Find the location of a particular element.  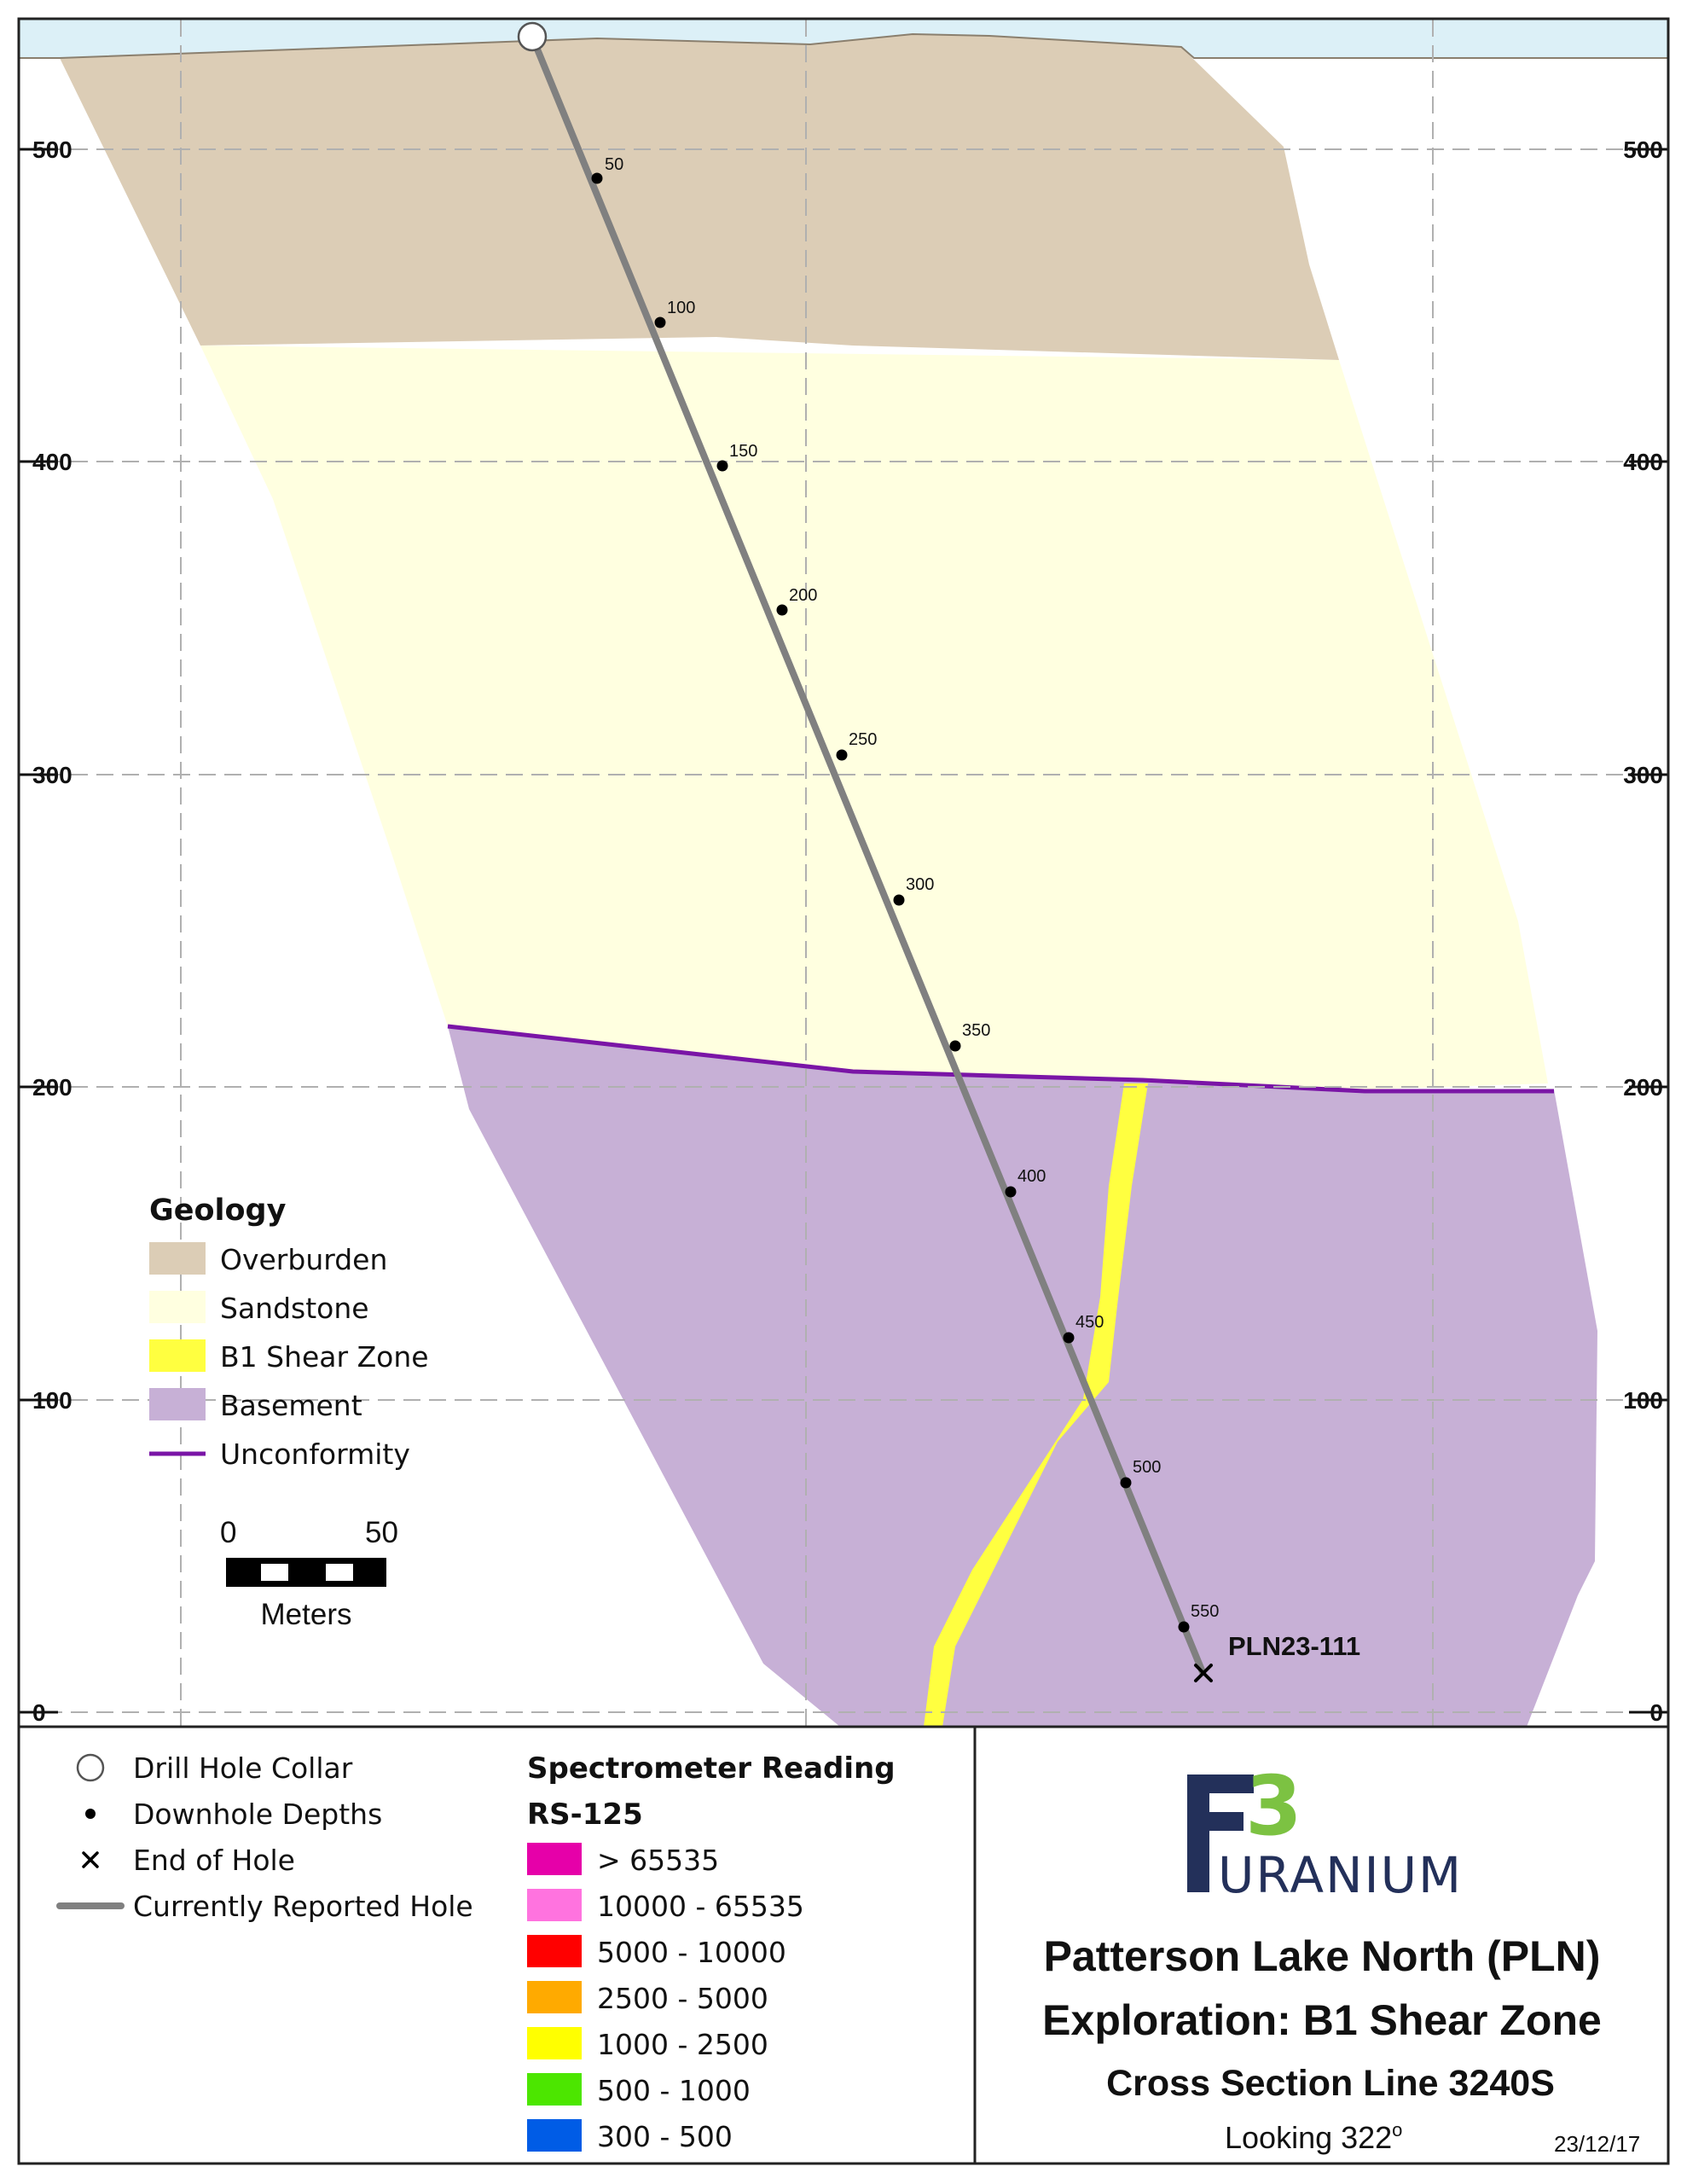

spectrometer-legend-label: > 65535 is located at coordinates (658, 1861).